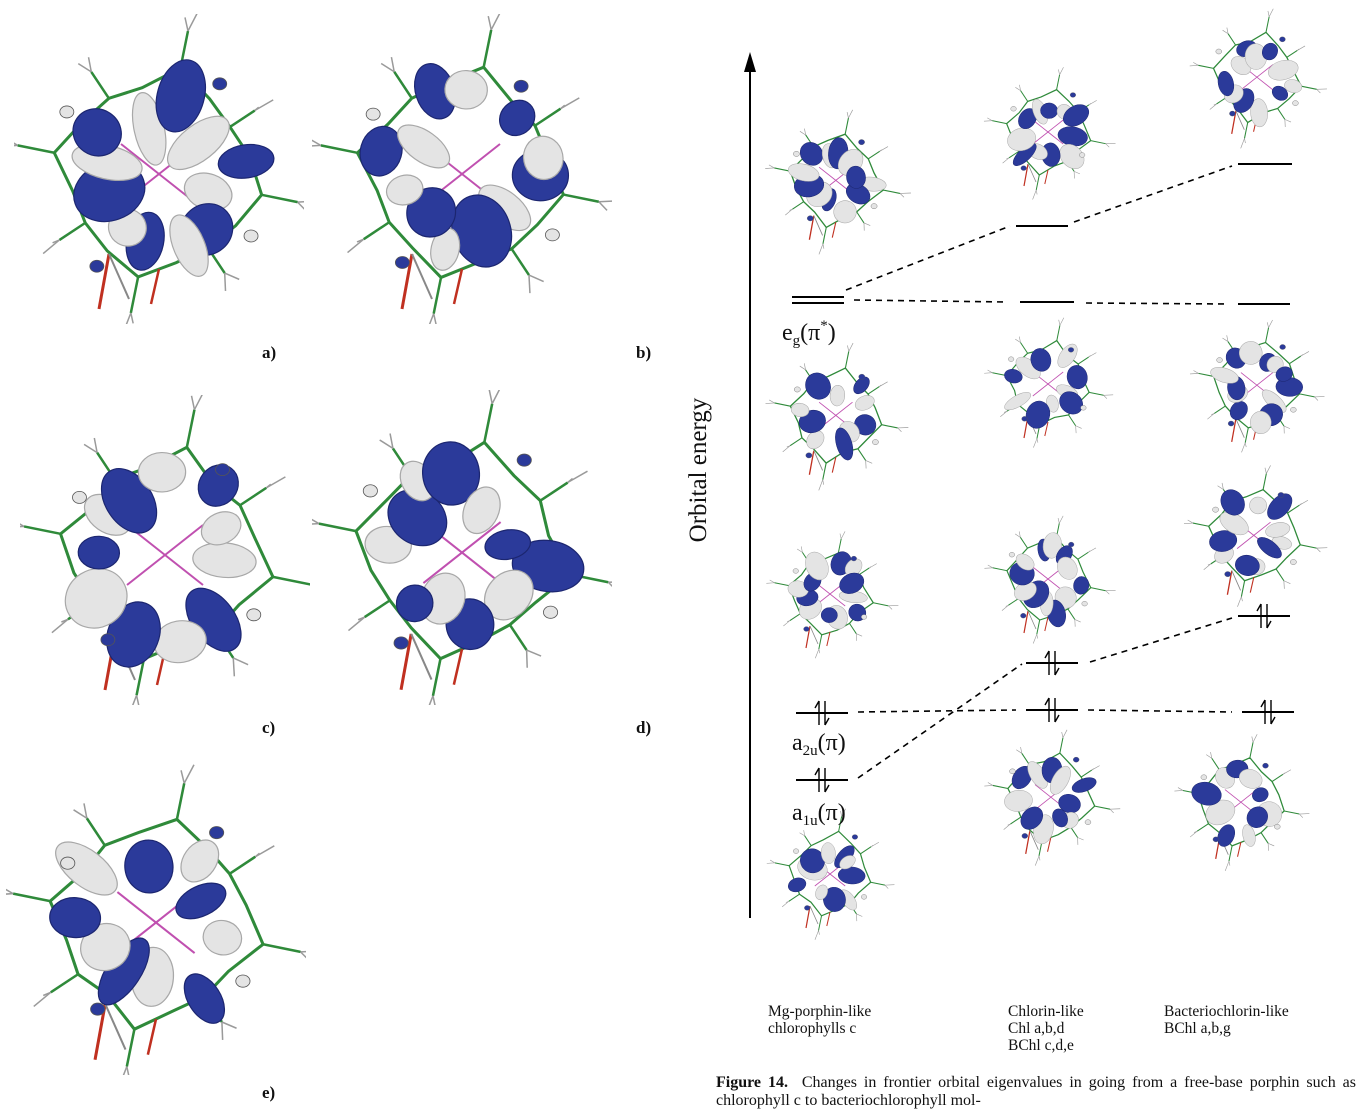 This screenshot has width=1358, height=1110. I want to click on column-title-bacteriochlorin: Bacteriochlorin-like BChl a,b,g, so click(1226, 1020).